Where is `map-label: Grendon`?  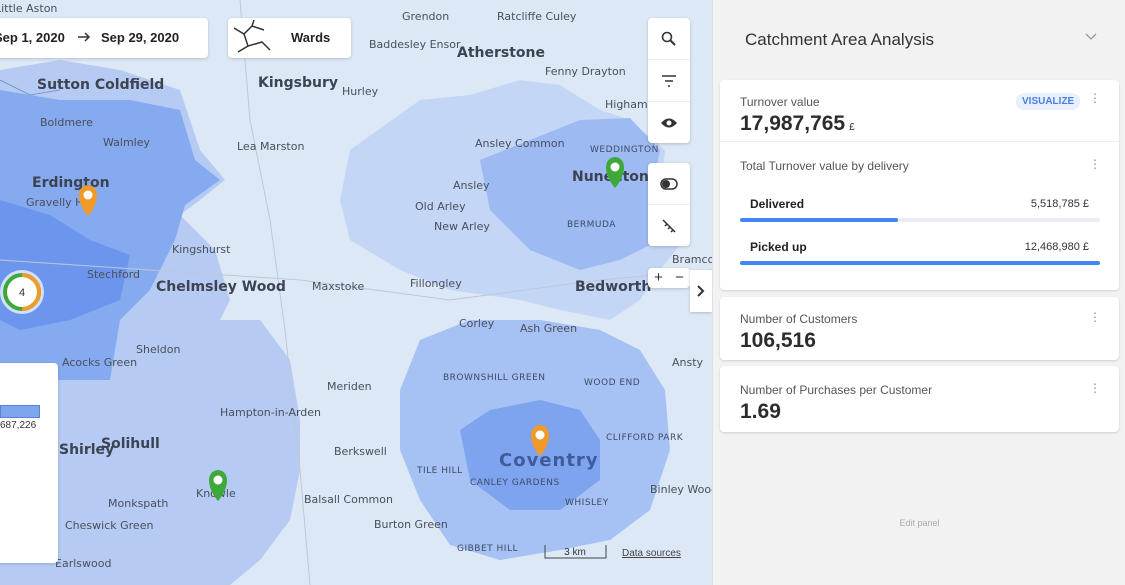
map-label: Grendon is located at coordinates (425, 16).